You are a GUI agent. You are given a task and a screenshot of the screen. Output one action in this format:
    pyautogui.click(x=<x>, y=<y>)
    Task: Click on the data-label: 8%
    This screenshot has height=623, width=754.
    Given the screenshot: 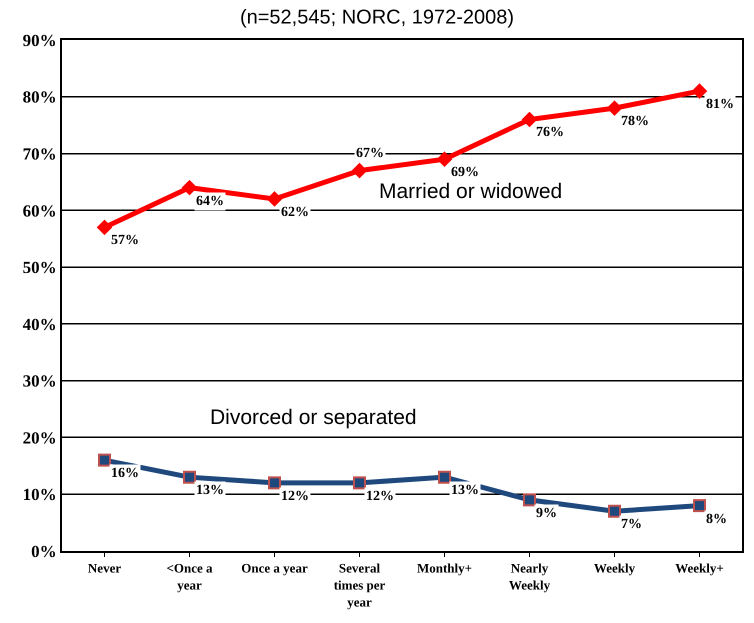 What is the action you would take?
    pyautogui.click(x=716, y=519)
    